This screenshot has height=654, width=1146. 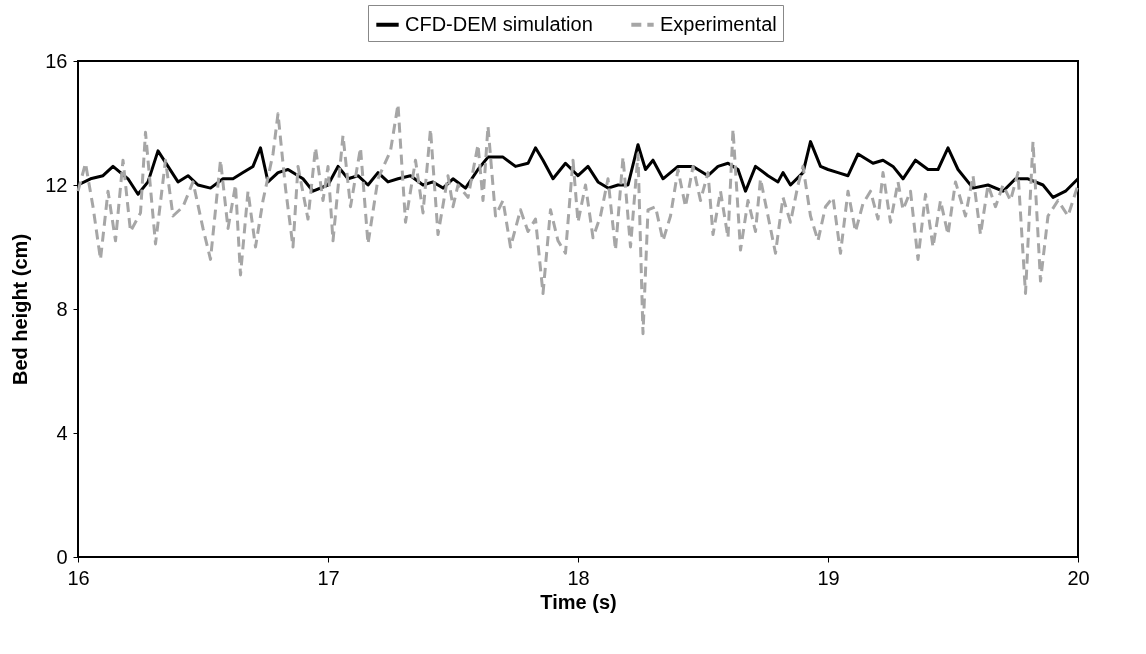 What do you see at coordinates (499, 23) in the screenshot?
I see `legend-label: CFD-DEM simulation` at bounding box center [499, 23].